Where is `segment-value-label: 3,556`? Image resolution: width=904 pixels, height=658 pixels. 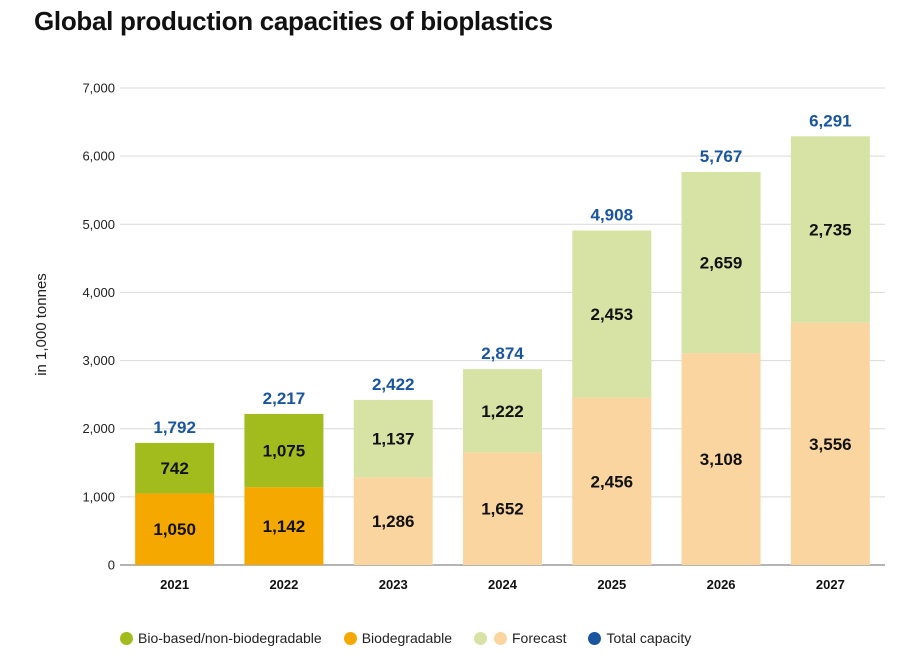
segment-value-label: 3,556 is located at coordinates (830, 444).